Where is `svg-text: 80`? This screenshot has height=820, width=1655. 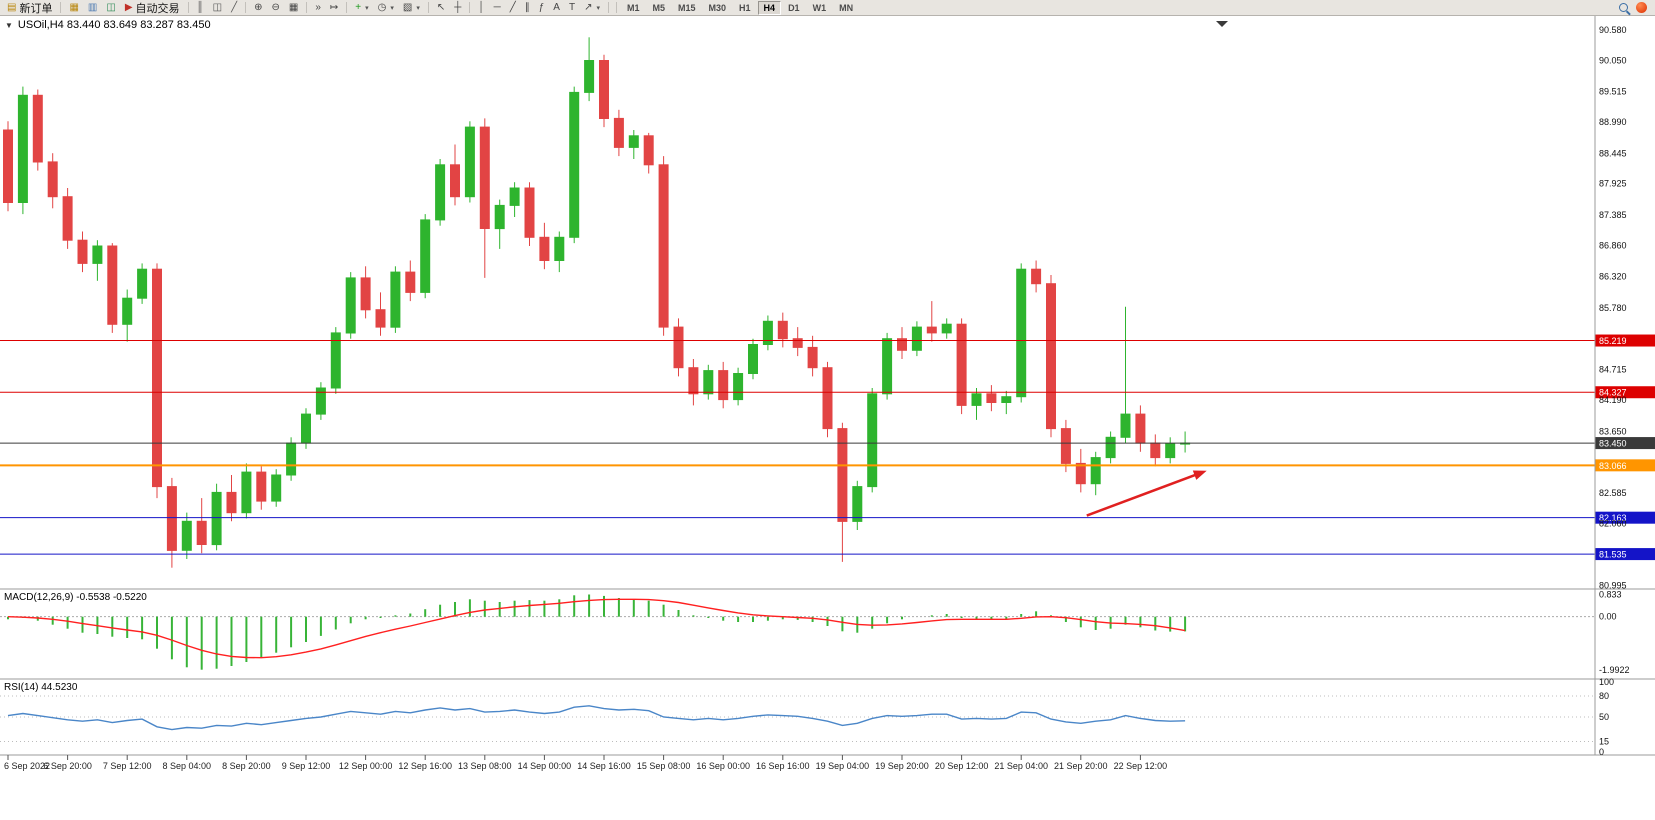
svg-text: 80 is located at coordinates (1604, 696).